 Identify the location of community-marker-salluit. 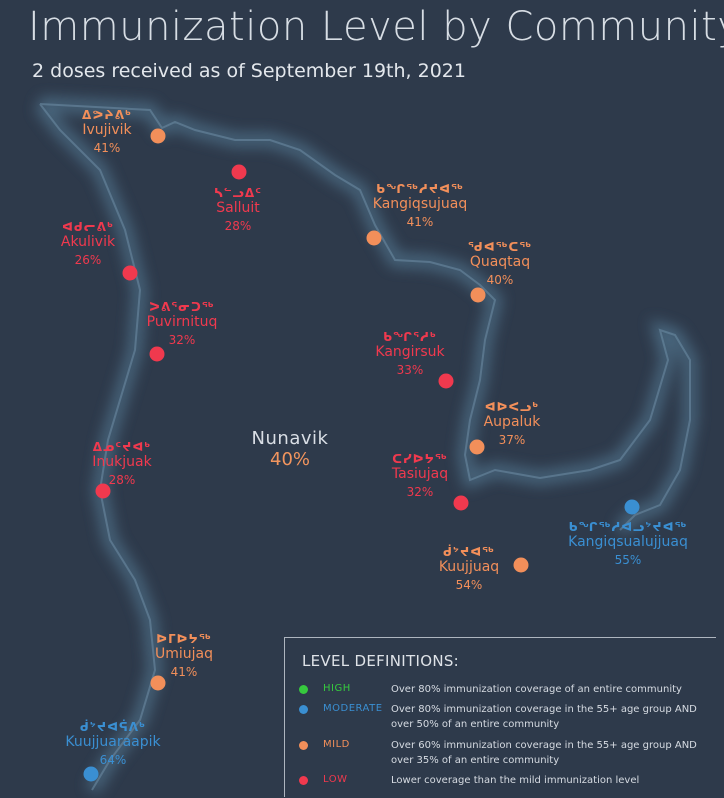
(239, 172).